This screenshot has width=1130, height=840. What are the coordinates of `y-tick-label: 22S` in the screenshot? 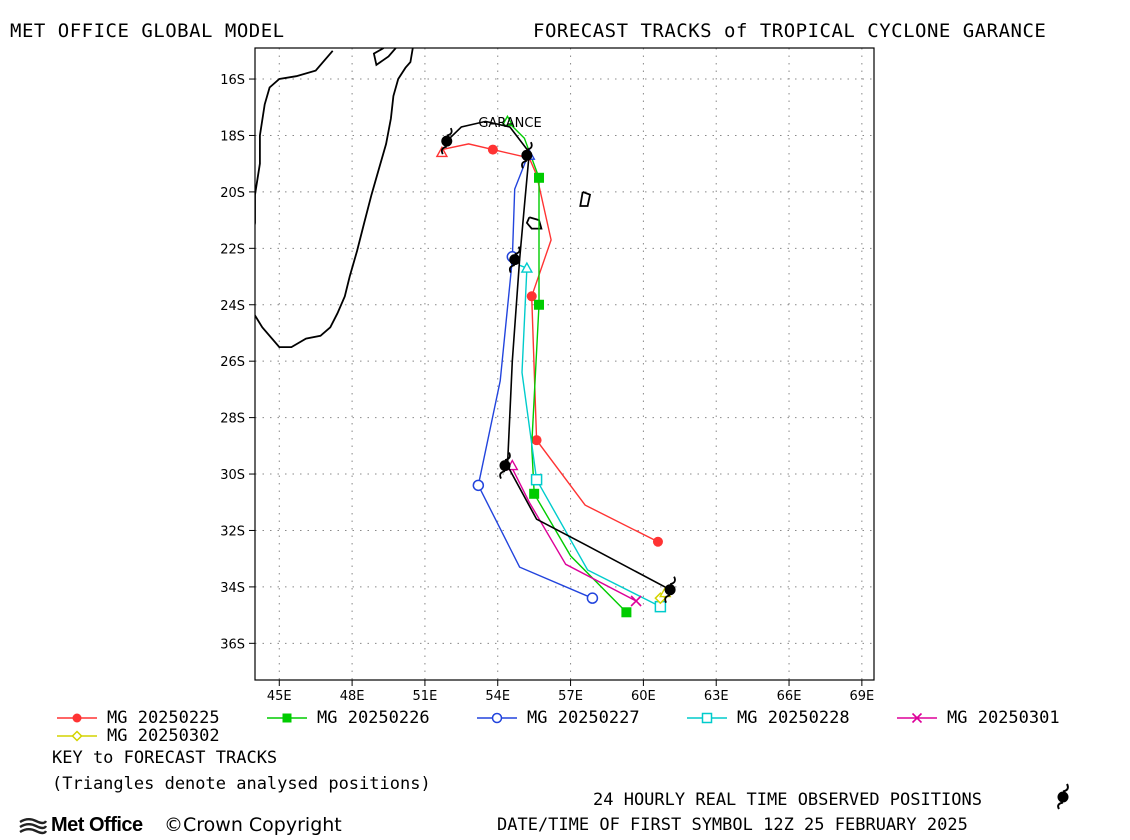 It's located at (232, 249).